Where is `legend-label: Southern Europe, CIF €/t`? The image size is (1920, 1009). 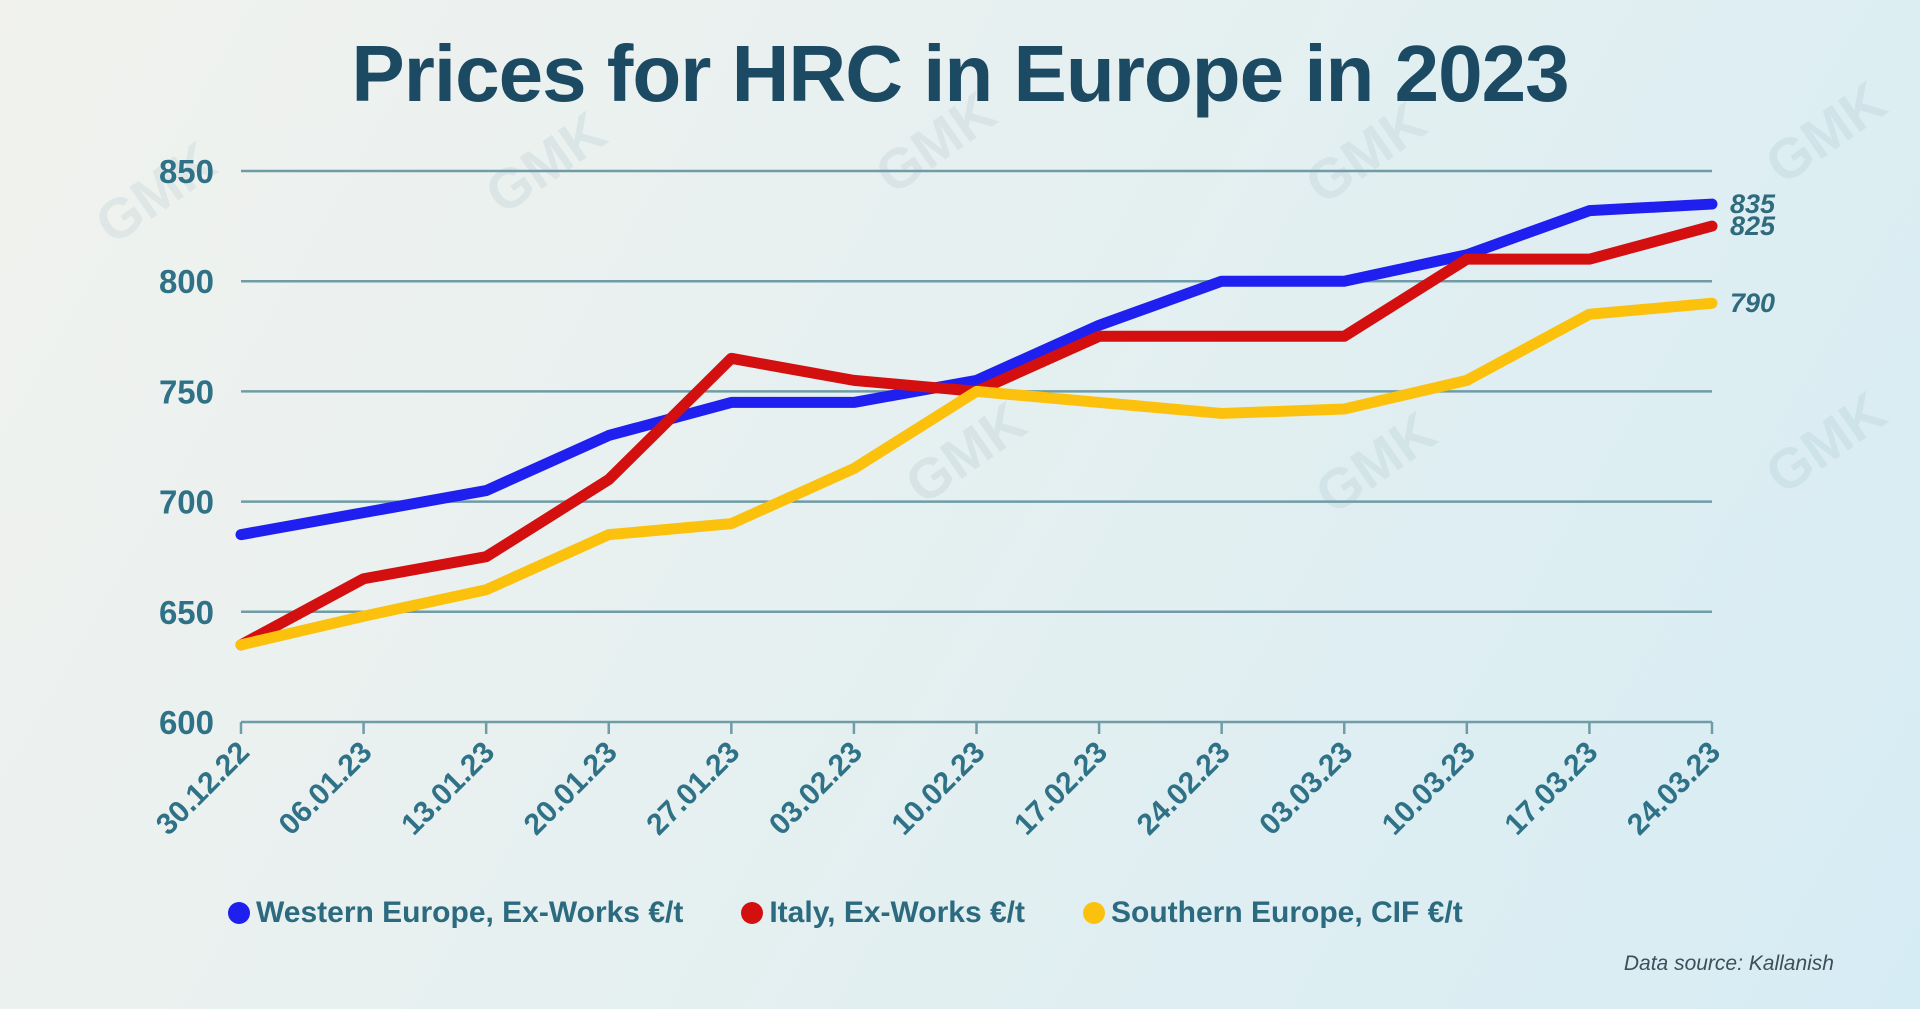 legend-label: Southern Europe, CIF €/t is located at coordinates (1287, 912).